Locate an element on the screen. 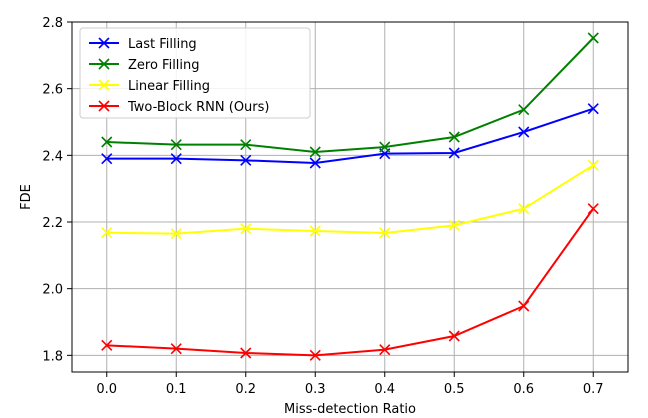  y-axis-label: FDE is located at coordinates (26, 197).